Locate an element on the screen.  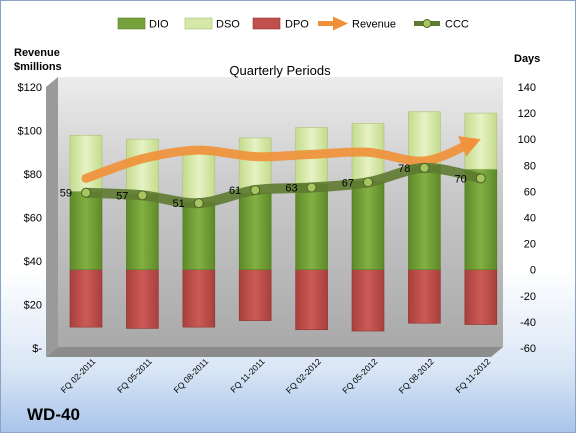
right-tick-label: 40 is located at coordinates (530, 219).